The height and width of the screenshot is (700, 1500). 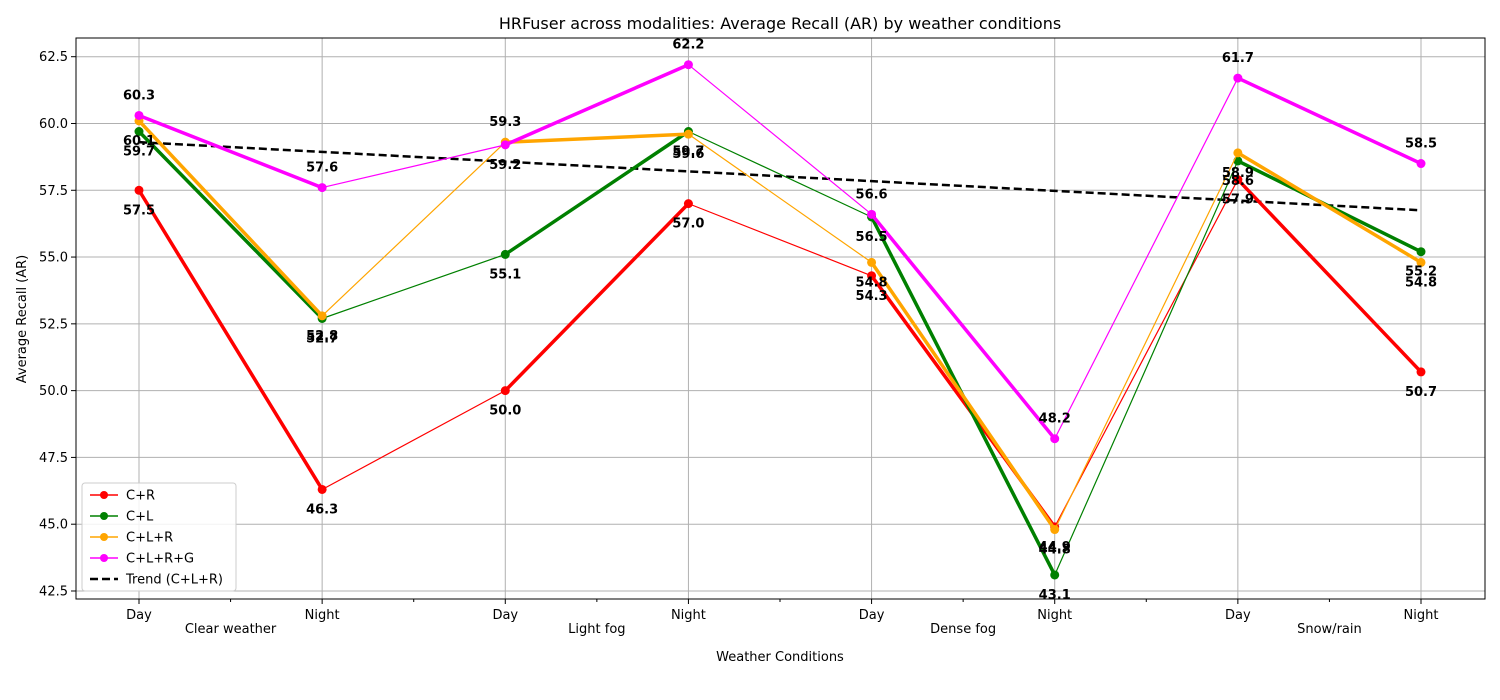 What do you see at coordinates (174, 580) in the screenshot?
I see `legend-label: Trend (C+L+R)` at bounding box center [174, 580].